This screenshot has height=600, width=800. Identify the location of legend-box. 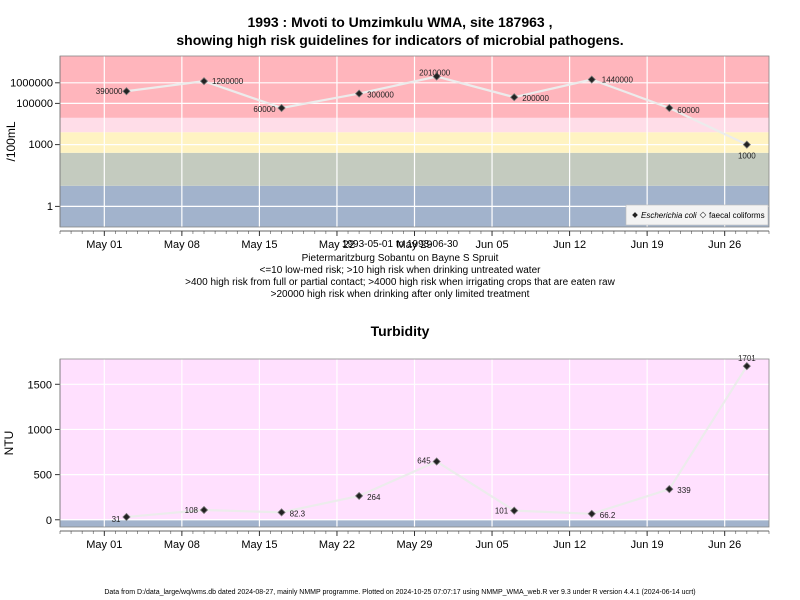
(697, 215).